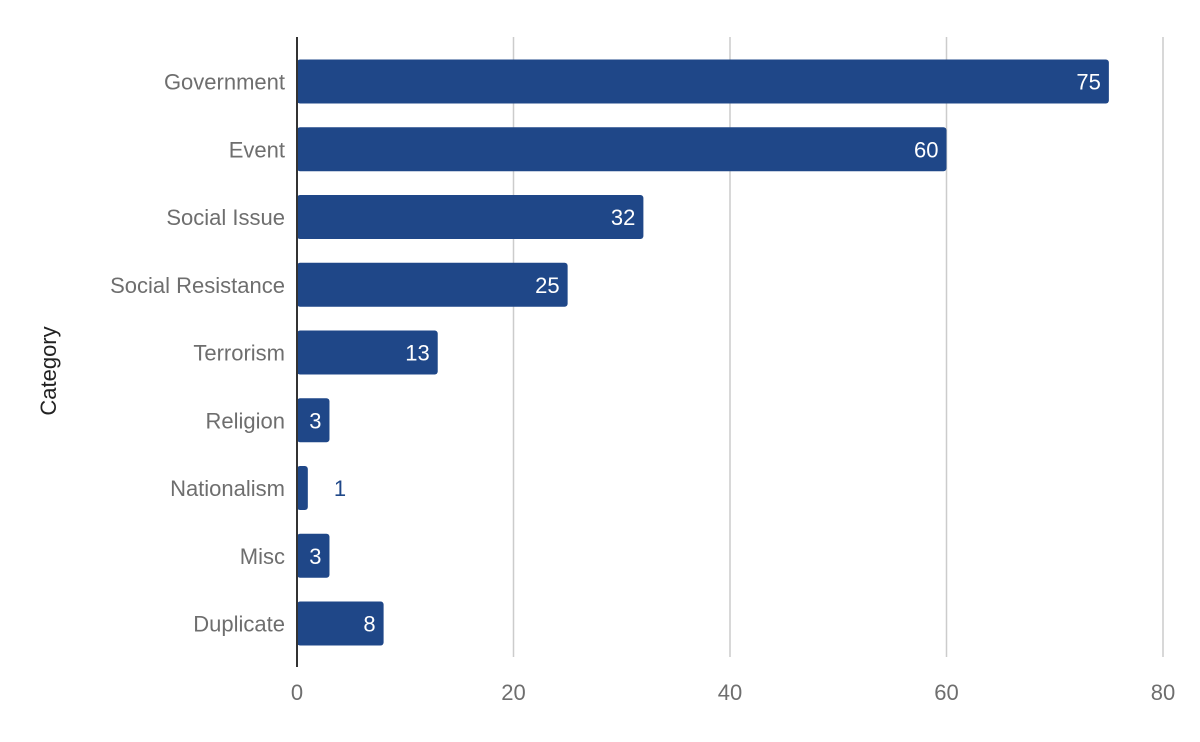 This screenshot has height=742, width=1200. Describe the element at coordinates (227, 488) in the screenshot. I see `category-label-nationalism: Nationalism` at that location.